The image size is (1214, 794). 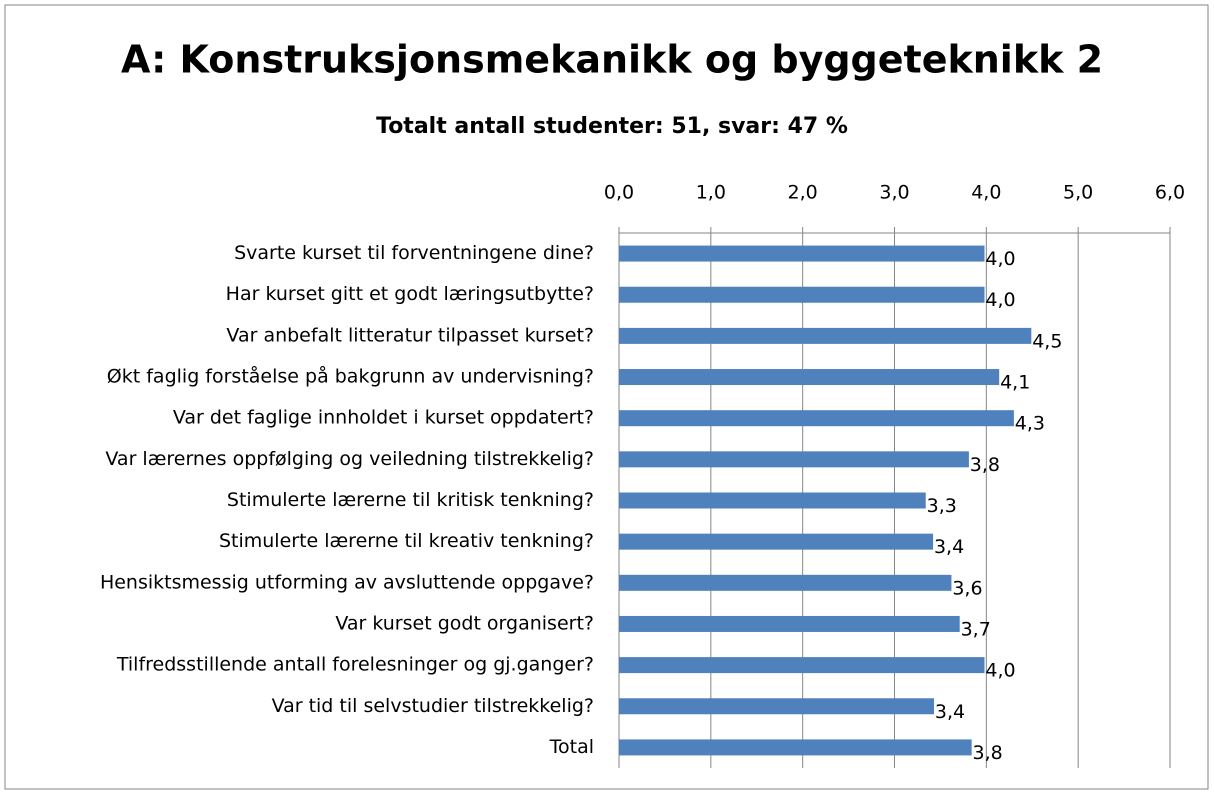 I want to click on value-label: 3,7, so click(x=976, y=629).